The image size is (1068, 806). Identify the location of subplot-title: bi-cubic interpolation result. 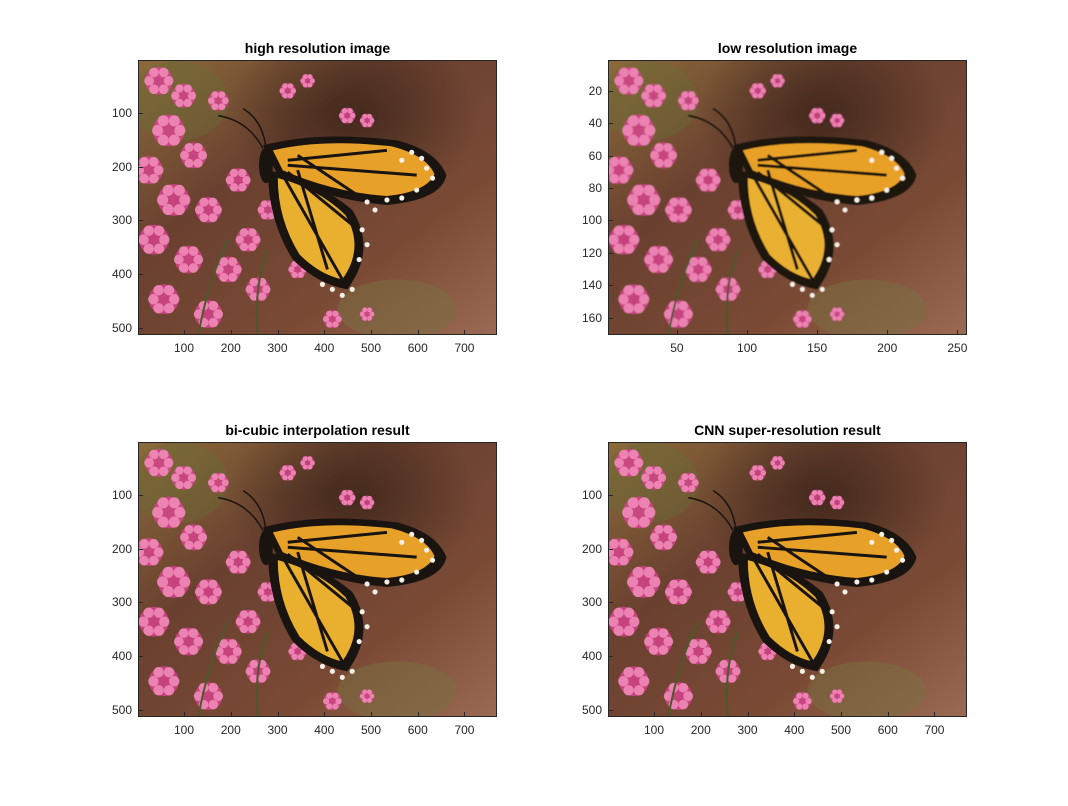
(317, 430).